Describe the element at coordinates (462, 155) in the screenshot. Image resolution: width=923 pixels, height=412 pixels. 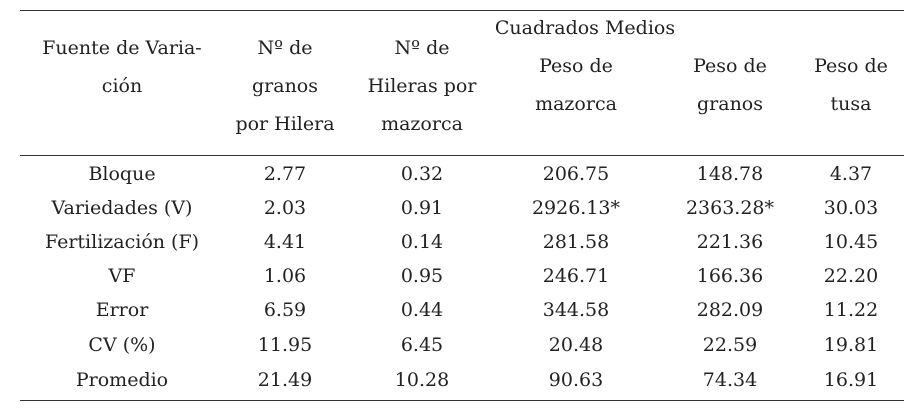
I see `header-rule` at that location.